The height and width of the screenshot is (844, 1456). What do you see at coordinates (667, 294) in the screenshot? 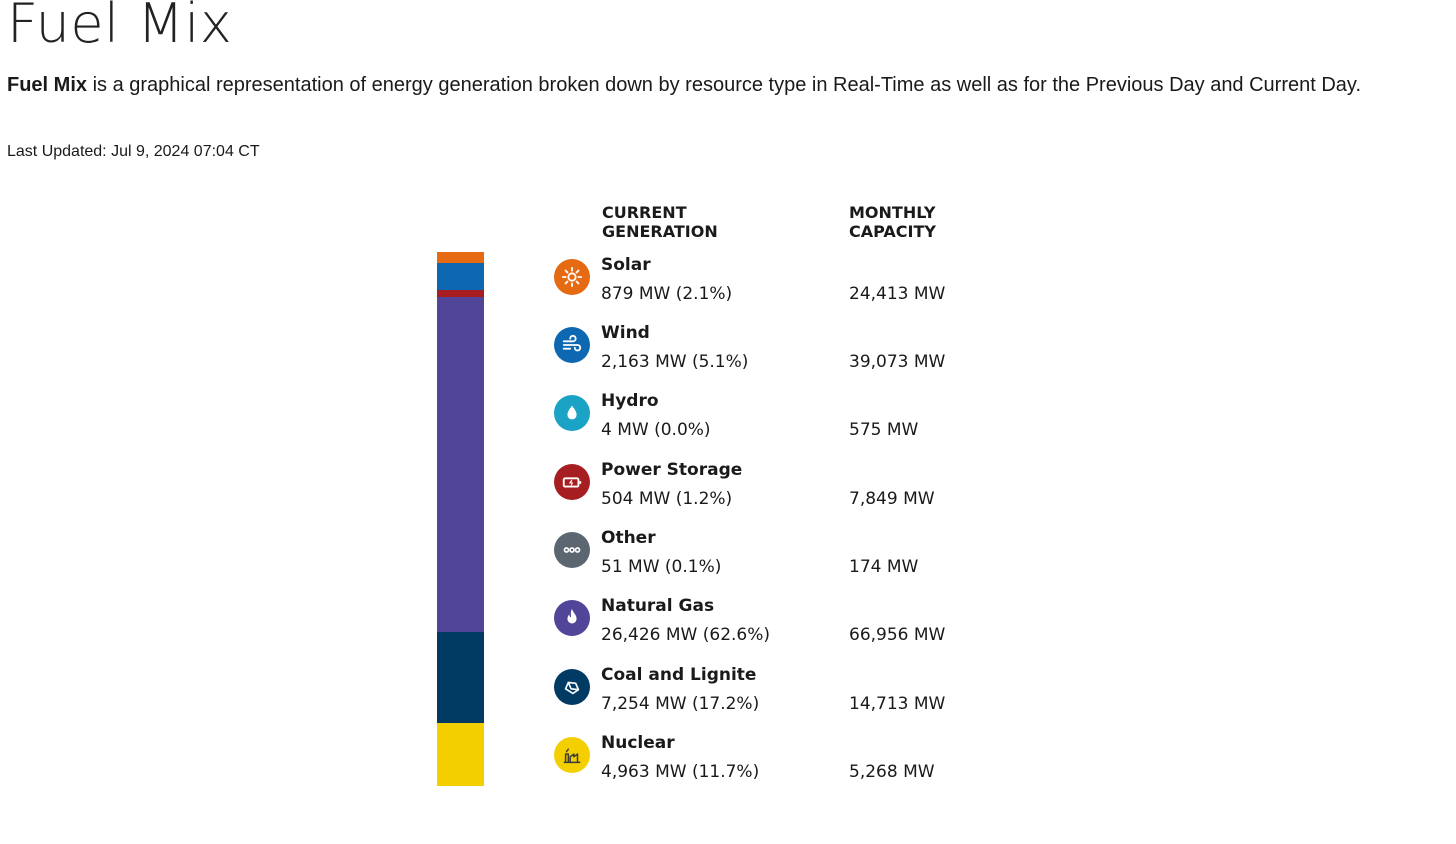
I see `fuel-generation: 879 MW (2.1%)` at bounding box center [667, 294].